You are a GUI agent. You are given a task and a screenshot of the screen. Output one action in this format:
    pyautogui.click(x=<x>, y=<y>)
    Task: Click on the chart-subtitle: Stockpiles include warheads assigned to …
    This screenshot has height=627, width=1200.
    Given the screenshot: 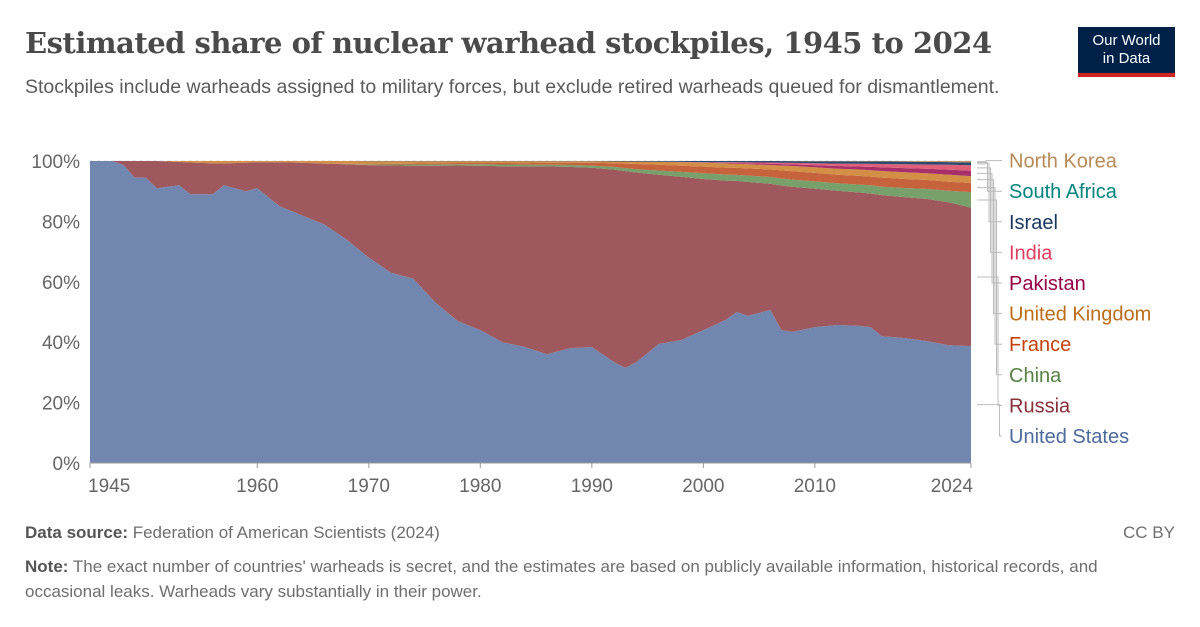 What is the action you would take?
    pyautogui.click(x=512, y=87)
    